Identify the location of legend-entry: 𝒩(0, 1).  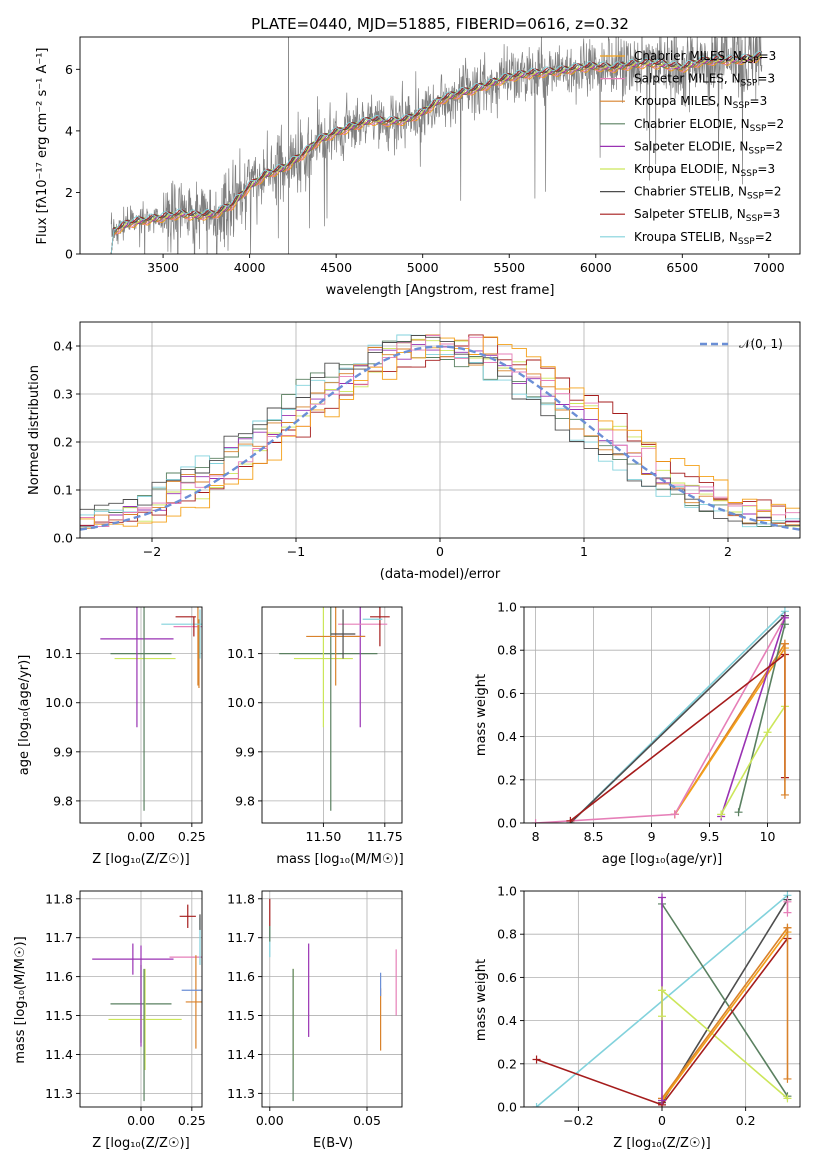
(761, 344).